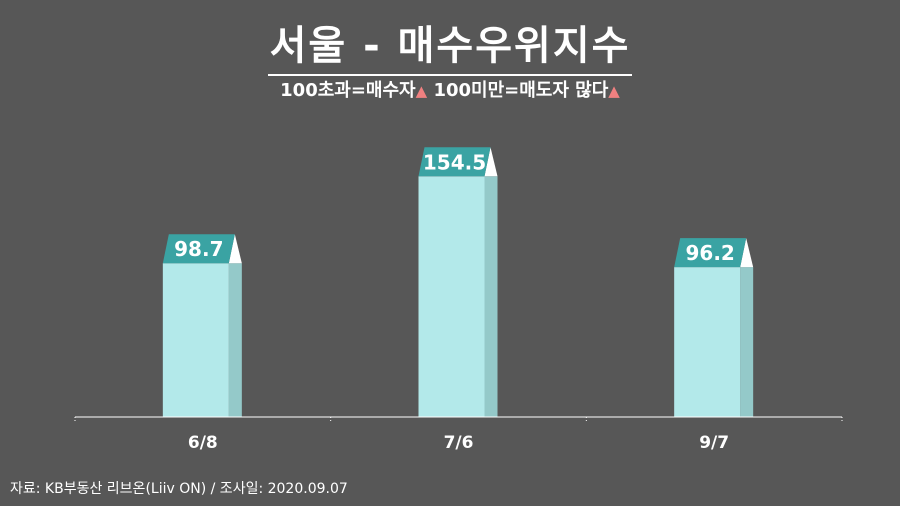  I want to click on source-note: 자료: KB부동산 리브온(Liiv ON) / 조사일: 2020.09.07, so click(179, 488).